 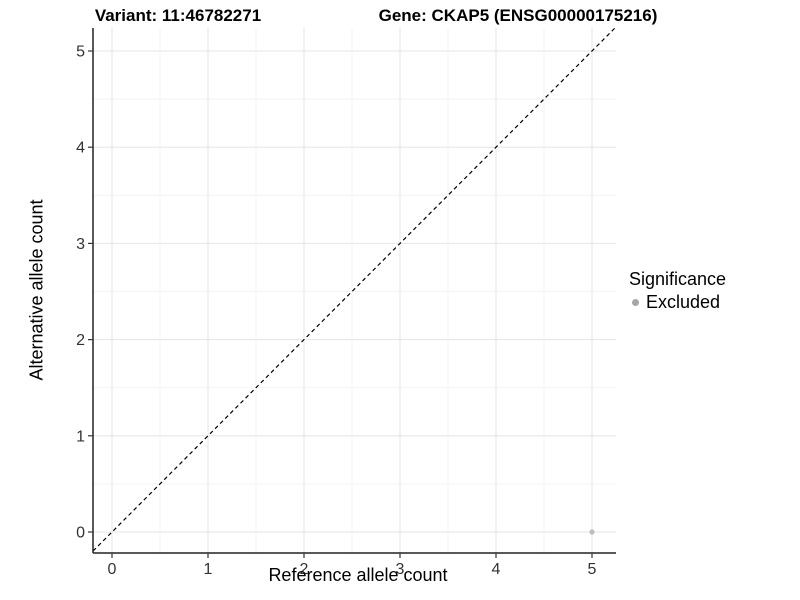 What do you see at coordinates (178, 15) in the screenshot?
I see `plot-title-variant: Variant: 11:46782271` at bounding box center [178, 15].